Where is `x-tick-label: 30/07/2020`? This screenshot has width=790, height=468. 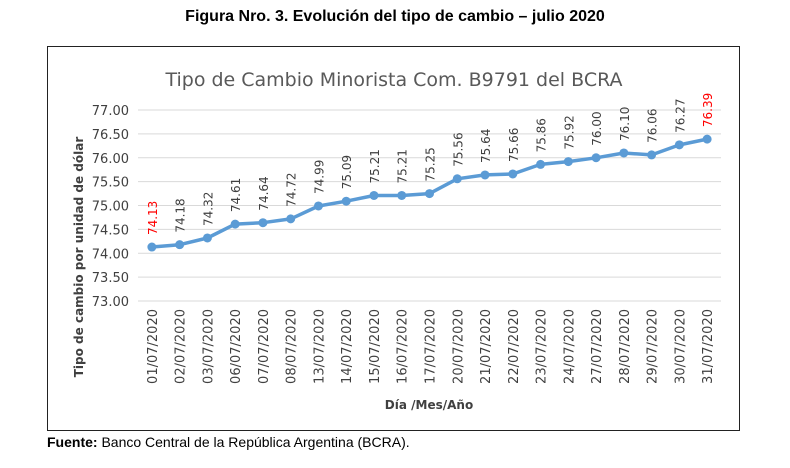 x-tick-label: 30/07/2020 is located at coordinates (680, 346).